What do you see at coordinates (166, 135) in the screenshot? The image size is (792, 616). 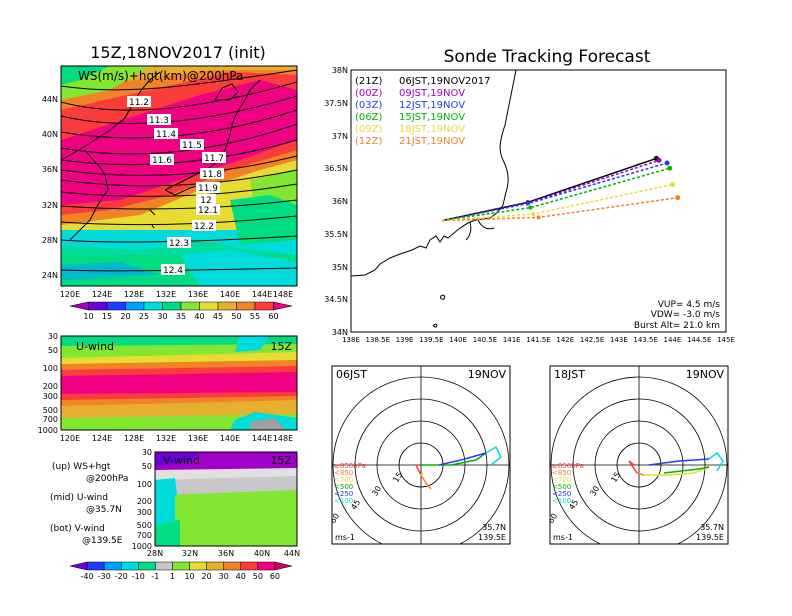 I see `contour-label: 11.4` at bounding box center [166, 135].